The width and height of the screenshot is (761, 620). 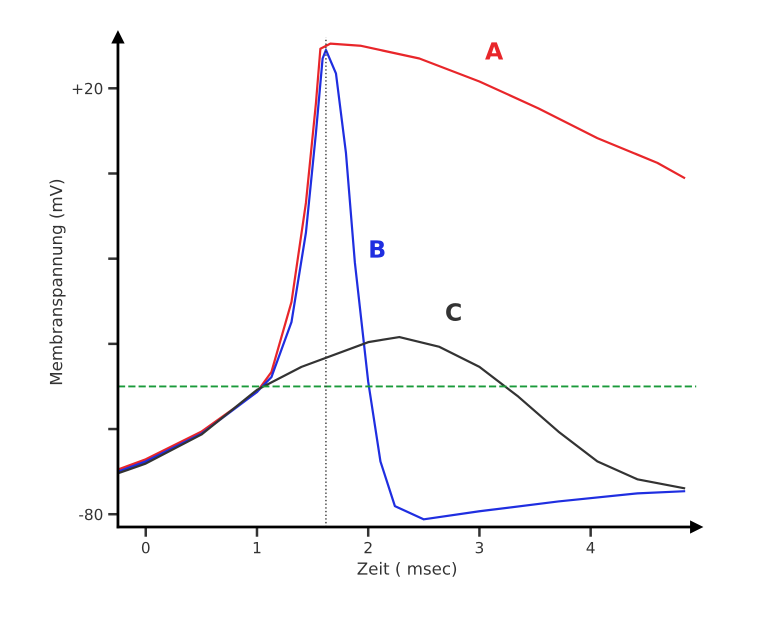 I want to click on y-axis-title: Membranspannung (mV), so click(x=57, y=282).